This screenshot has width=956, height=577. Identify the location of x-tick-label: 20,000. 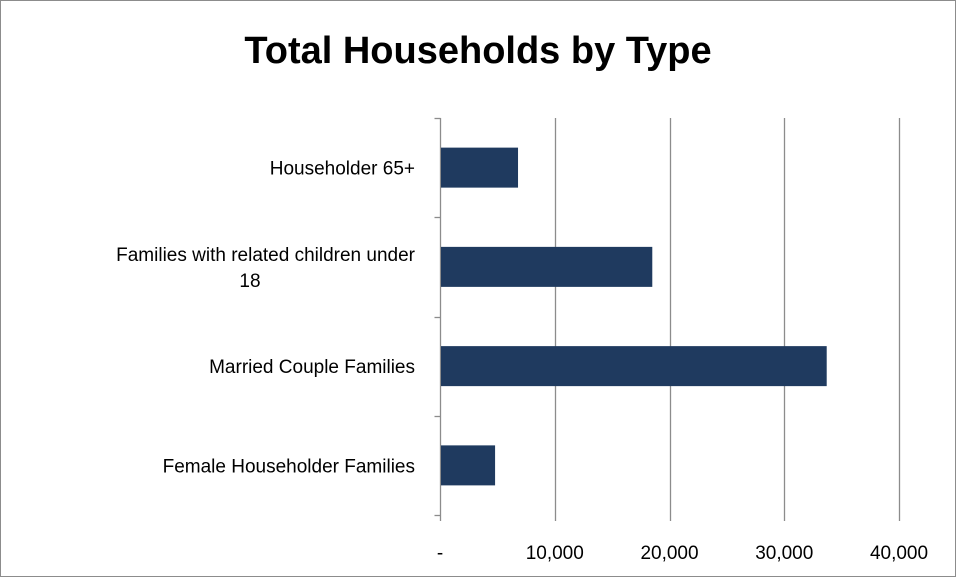
(669, 553).